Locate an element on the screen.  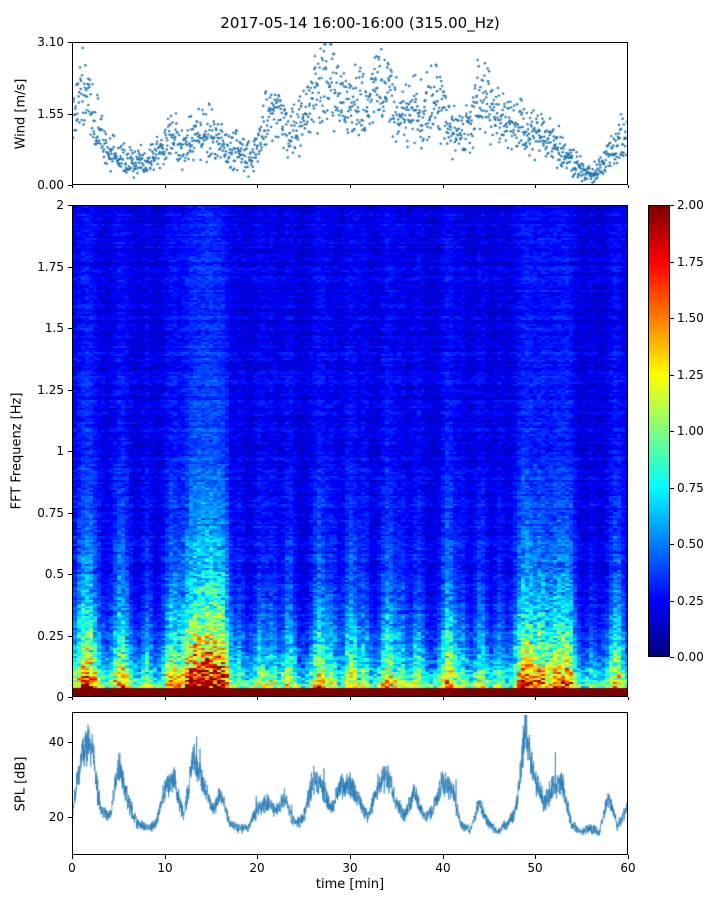
spec-ytick-label: 1.5 is located at coordinates (54, 328).